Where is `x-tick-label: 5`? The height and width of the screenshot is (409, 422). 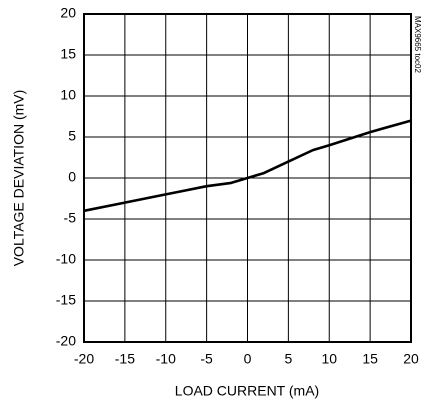 x-tick-label: 5 is located at coordinates (288, 359).